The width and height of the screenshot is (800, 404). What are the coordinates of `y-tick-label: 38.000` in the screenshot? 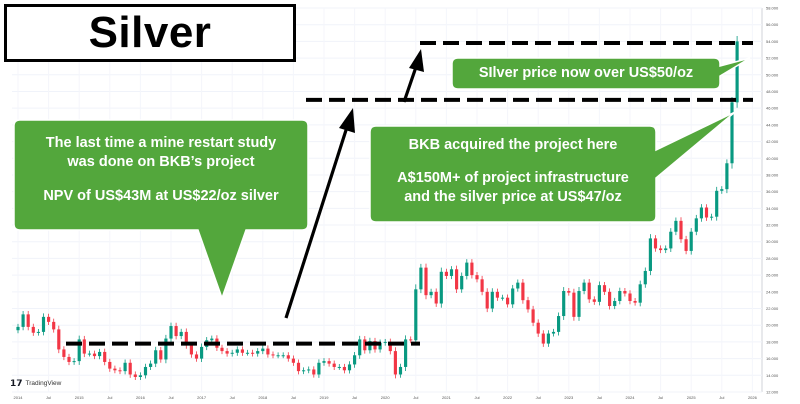 It's located at (772, 174).